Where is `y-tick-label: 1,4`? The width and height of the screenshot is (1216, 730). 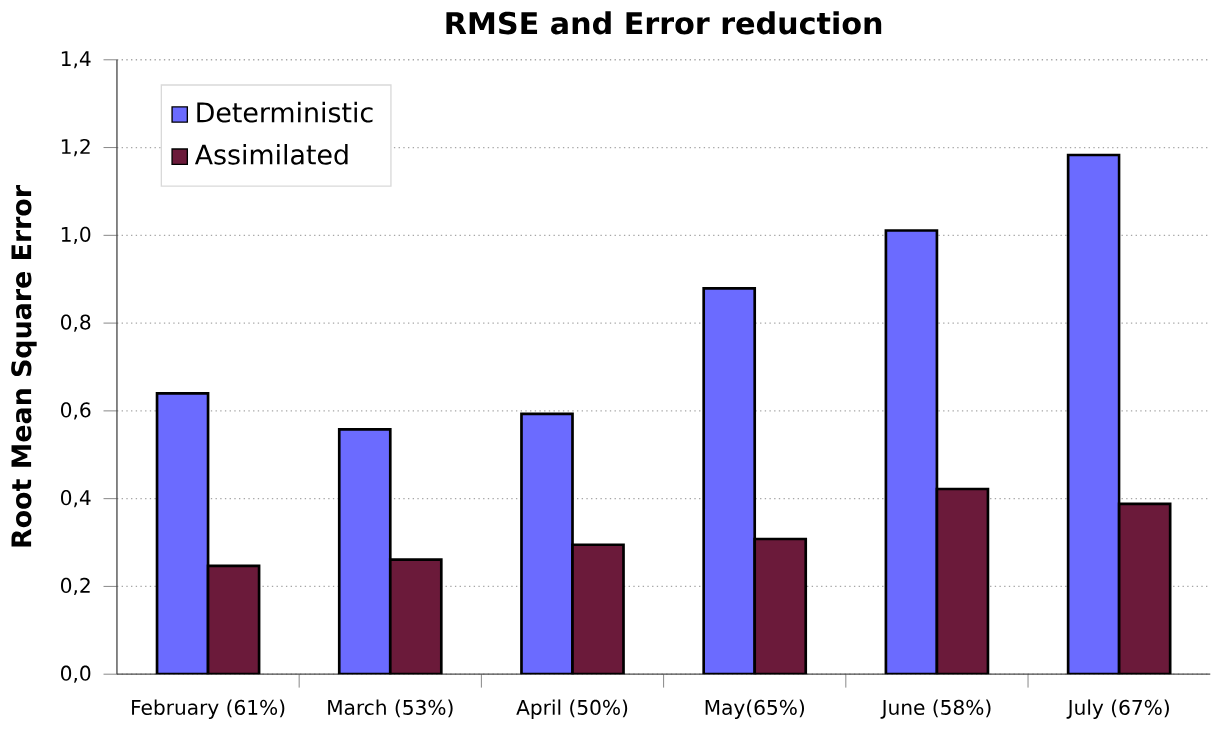 y-tick-label: 1,4 is located at coordinates (76, 60).